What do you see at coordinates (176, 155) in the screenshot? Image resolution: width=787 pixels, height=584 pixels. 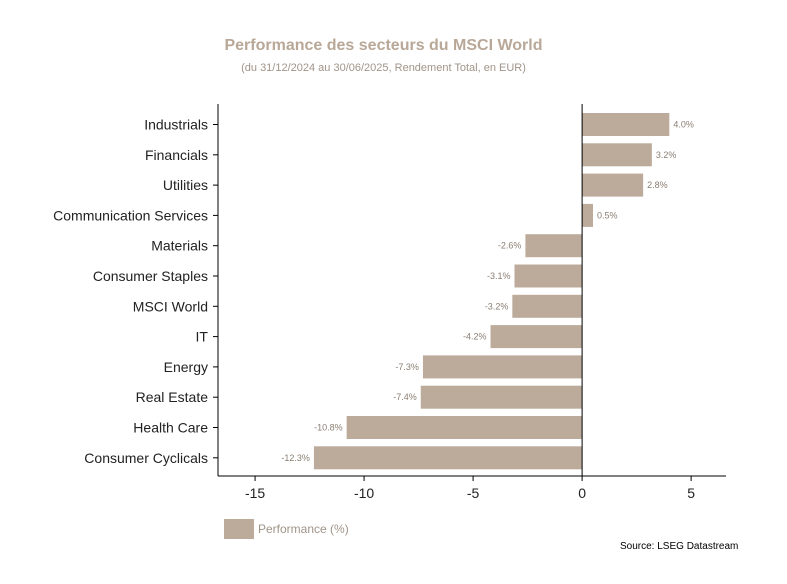 I see `category-label: Financials` at bounding box center [176, 155].